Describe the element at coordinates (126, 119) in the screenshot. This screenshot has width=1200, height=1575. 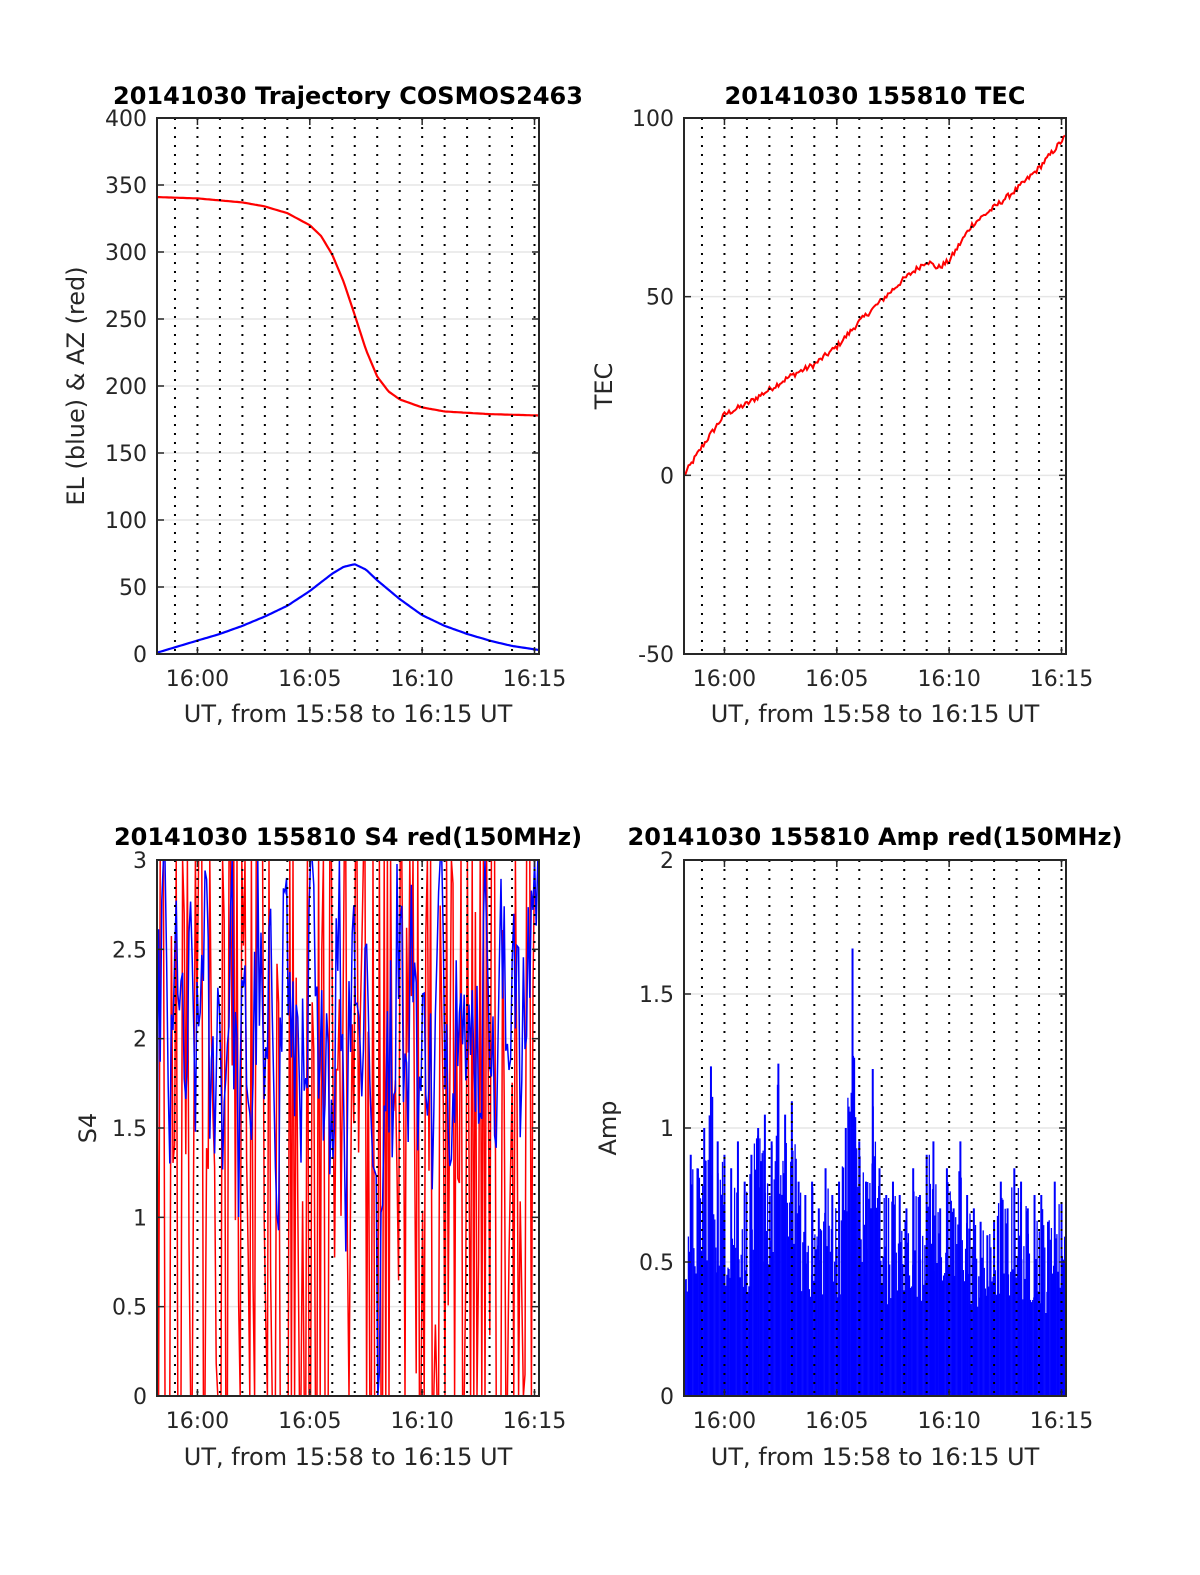
I see `y-tick-label: 400` at that location.